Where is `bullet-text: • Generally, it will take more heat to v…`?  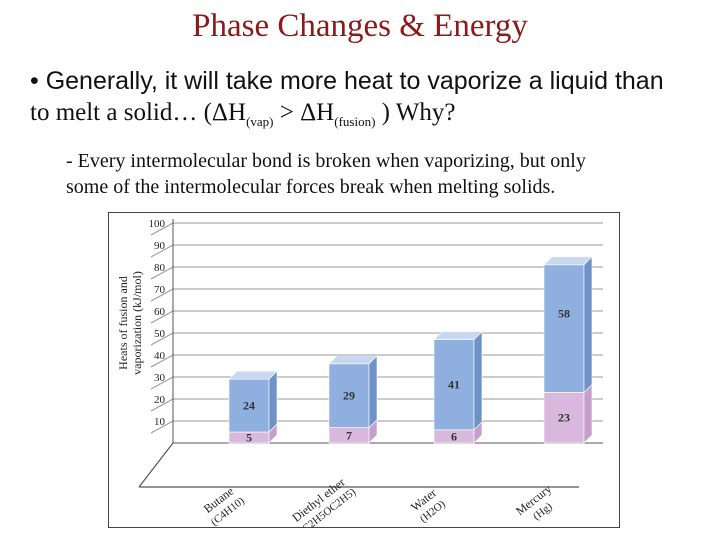 bullet-text: • Generally, it will take more heat to v… is located at coordinates (365, 101).